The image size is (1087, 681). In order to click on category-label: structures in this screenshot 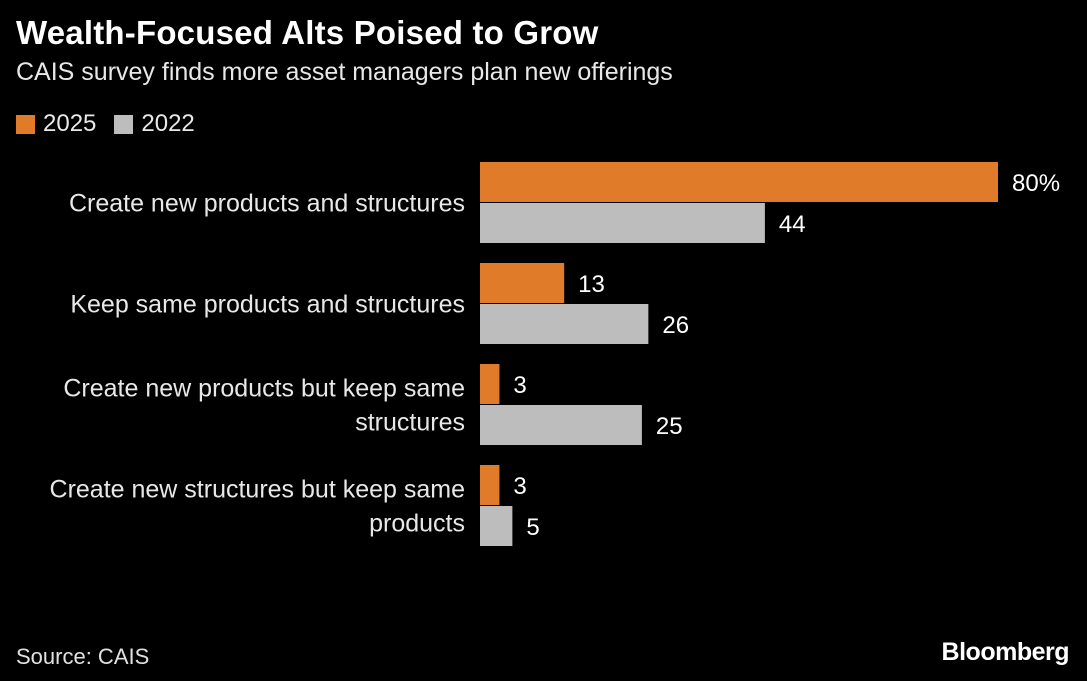, I will do `click(410, 423)`.